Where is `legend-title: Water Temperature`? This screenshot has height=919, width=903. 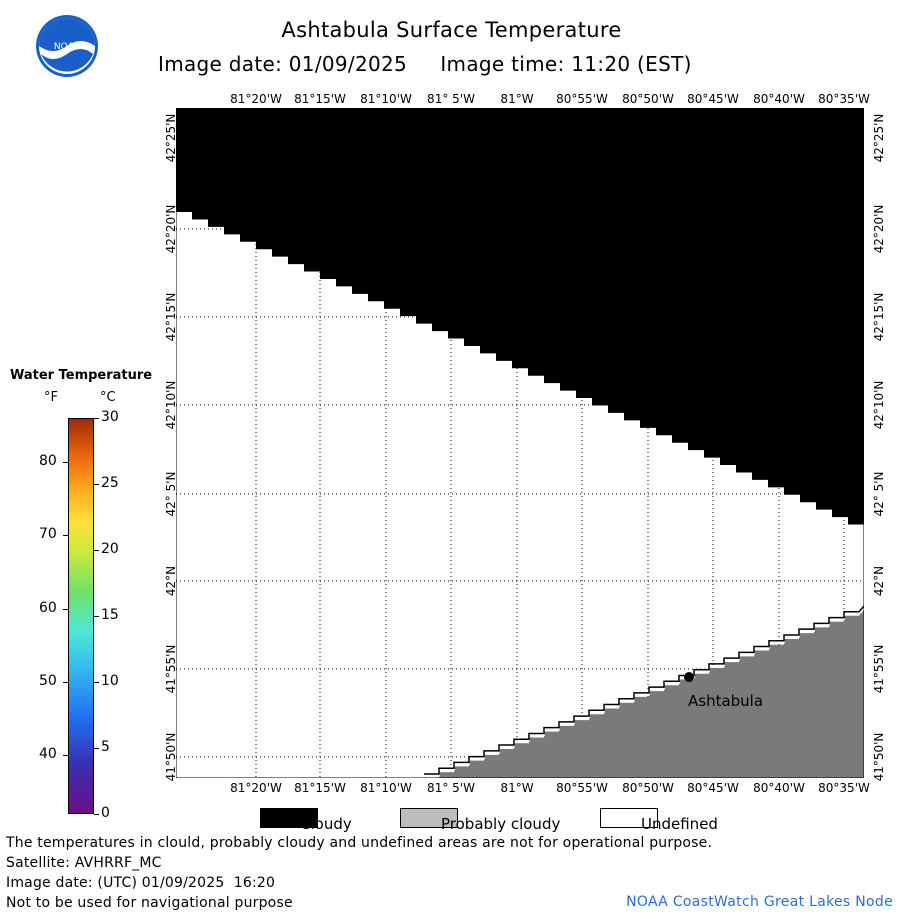
legend-title: Water Temperature is located at coordinates (81, 375).